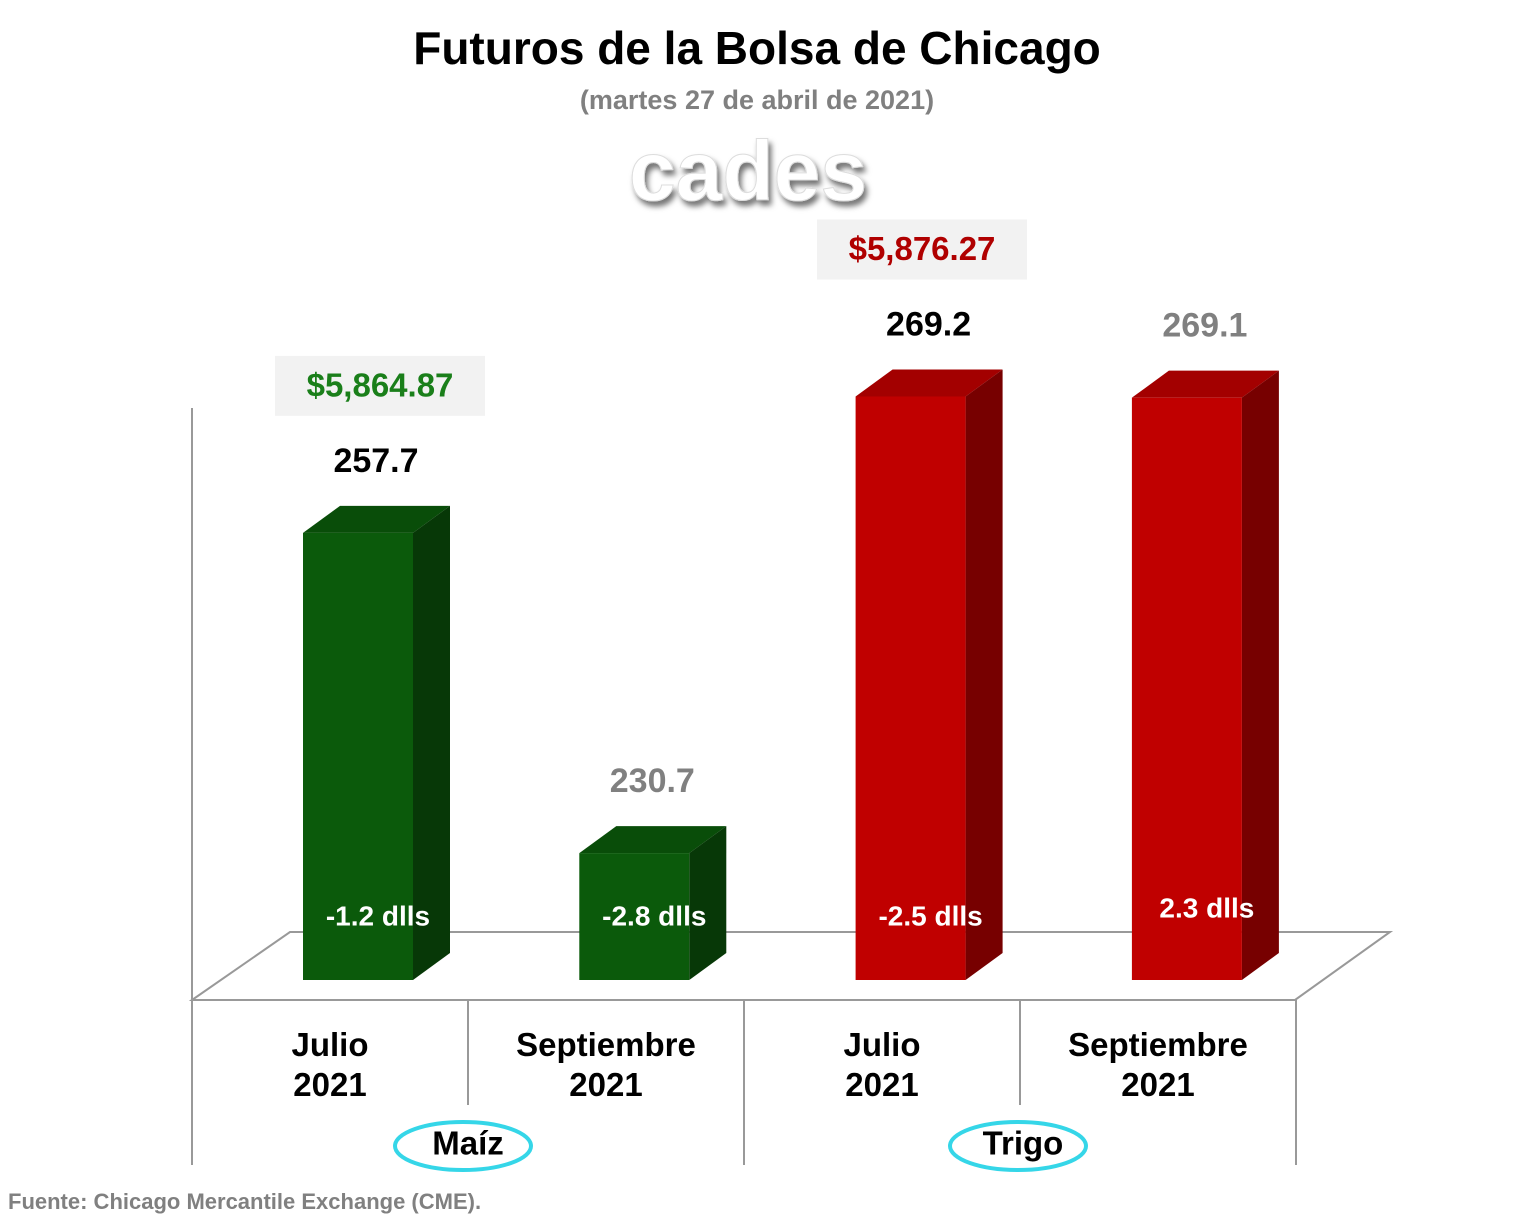 The height and width of the screenshot is (1232, 1530). What do you see at coordinates (928, 324) in the screenshot?
I see `value-label: 269.2` at bounding box center [928, 324].